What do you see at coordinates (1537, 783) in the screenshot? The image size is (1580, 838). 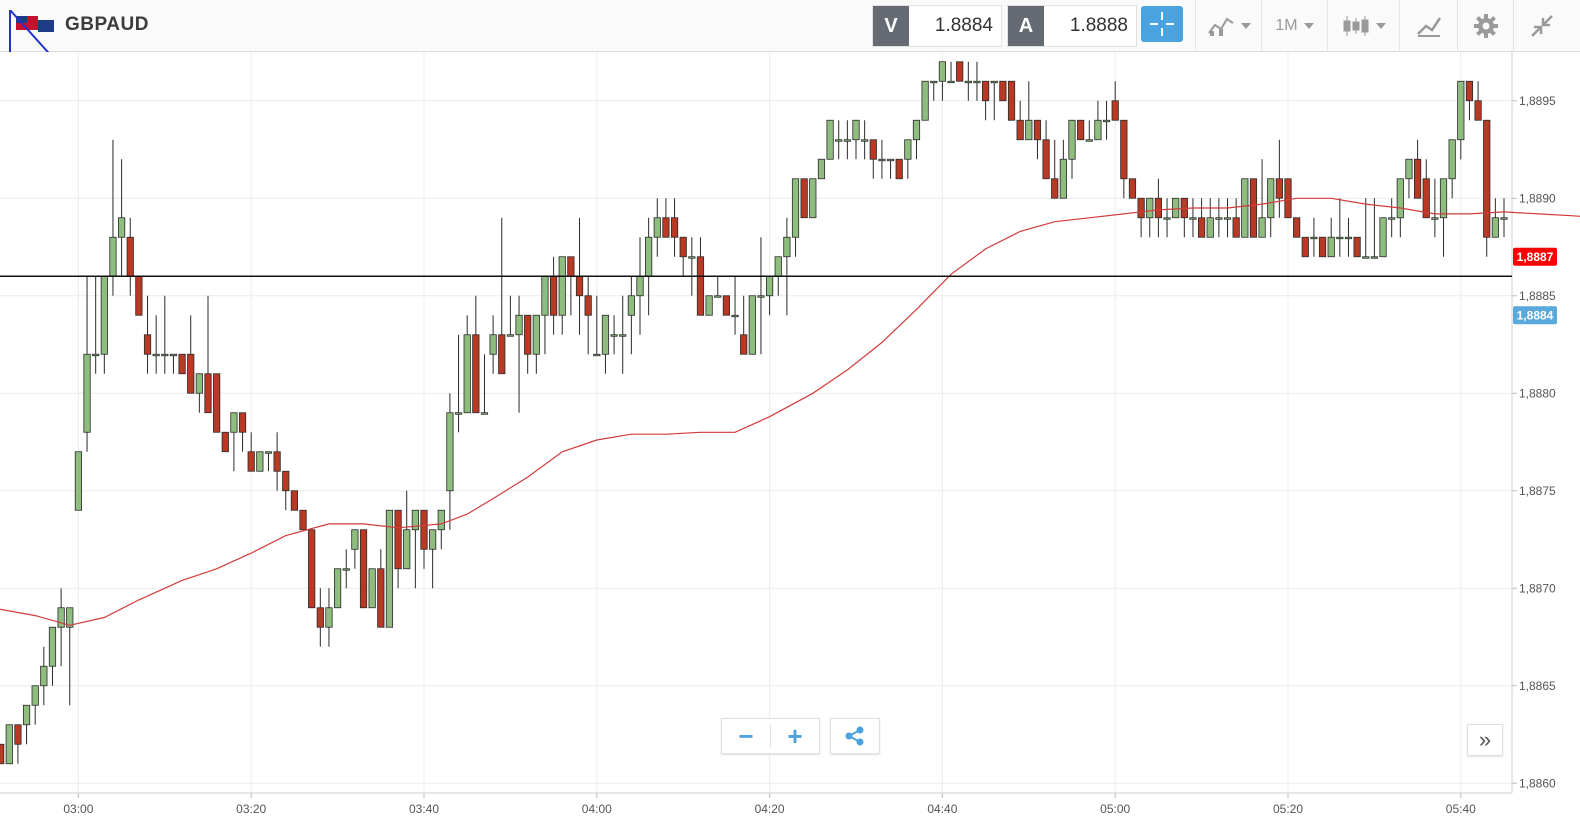 I see `y-tick-label: 1,8860` at bounding box center [1537, 783].